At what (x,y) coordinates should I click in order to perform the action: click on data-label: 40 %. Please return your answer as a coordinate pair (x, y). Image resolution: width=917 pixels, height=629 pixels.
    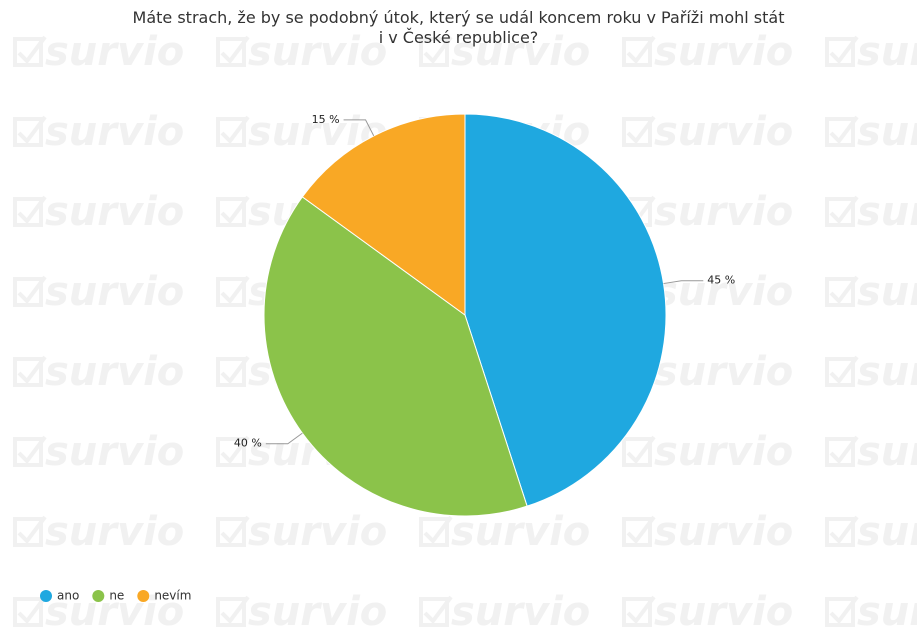
    Looking at the image, I should click on (248, 443).